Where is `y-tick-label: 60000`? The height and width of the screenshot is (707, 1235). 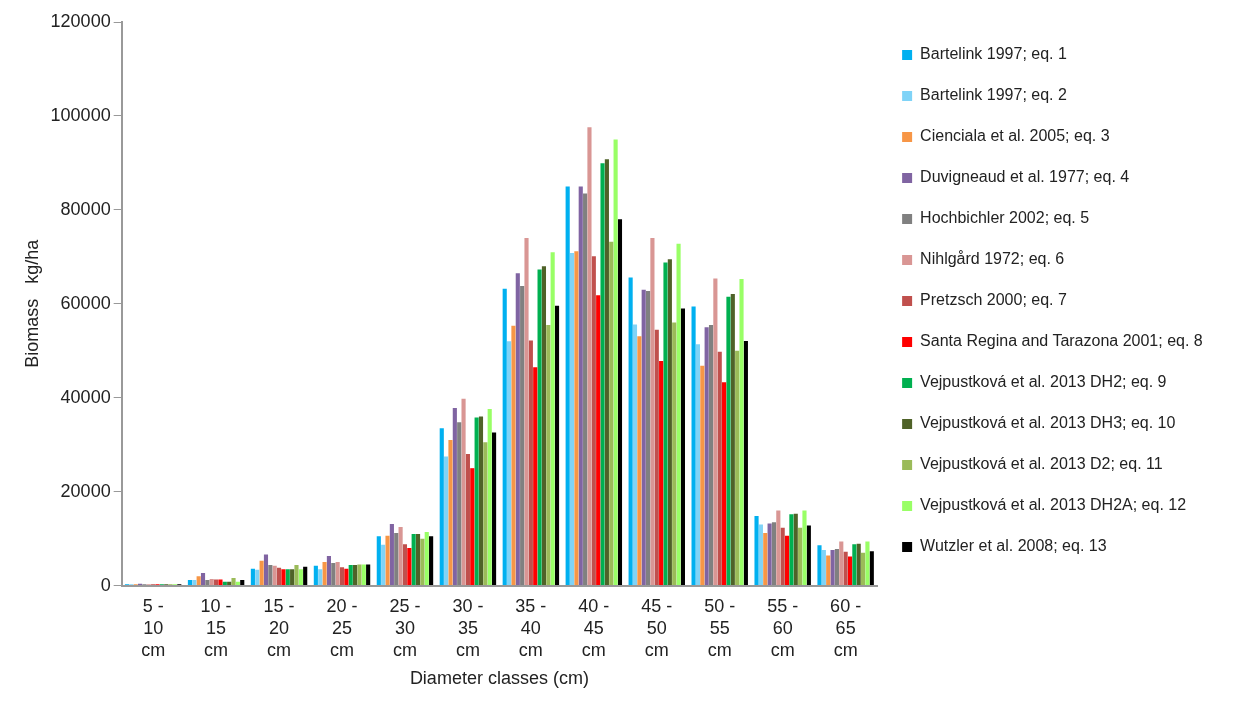
y-tick-label: 60000 is located at coordinates (85, 302).